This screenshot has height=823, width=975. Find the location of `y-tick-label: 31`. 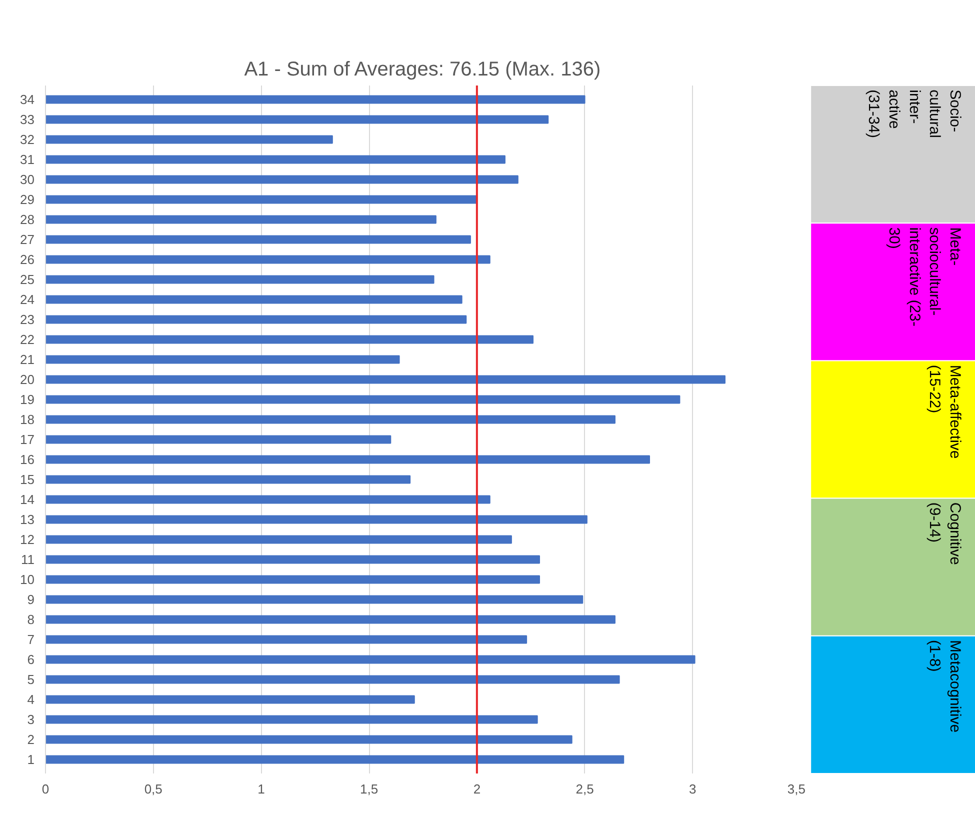

y-tick-label: 31 is located at coordinates (27, 159).